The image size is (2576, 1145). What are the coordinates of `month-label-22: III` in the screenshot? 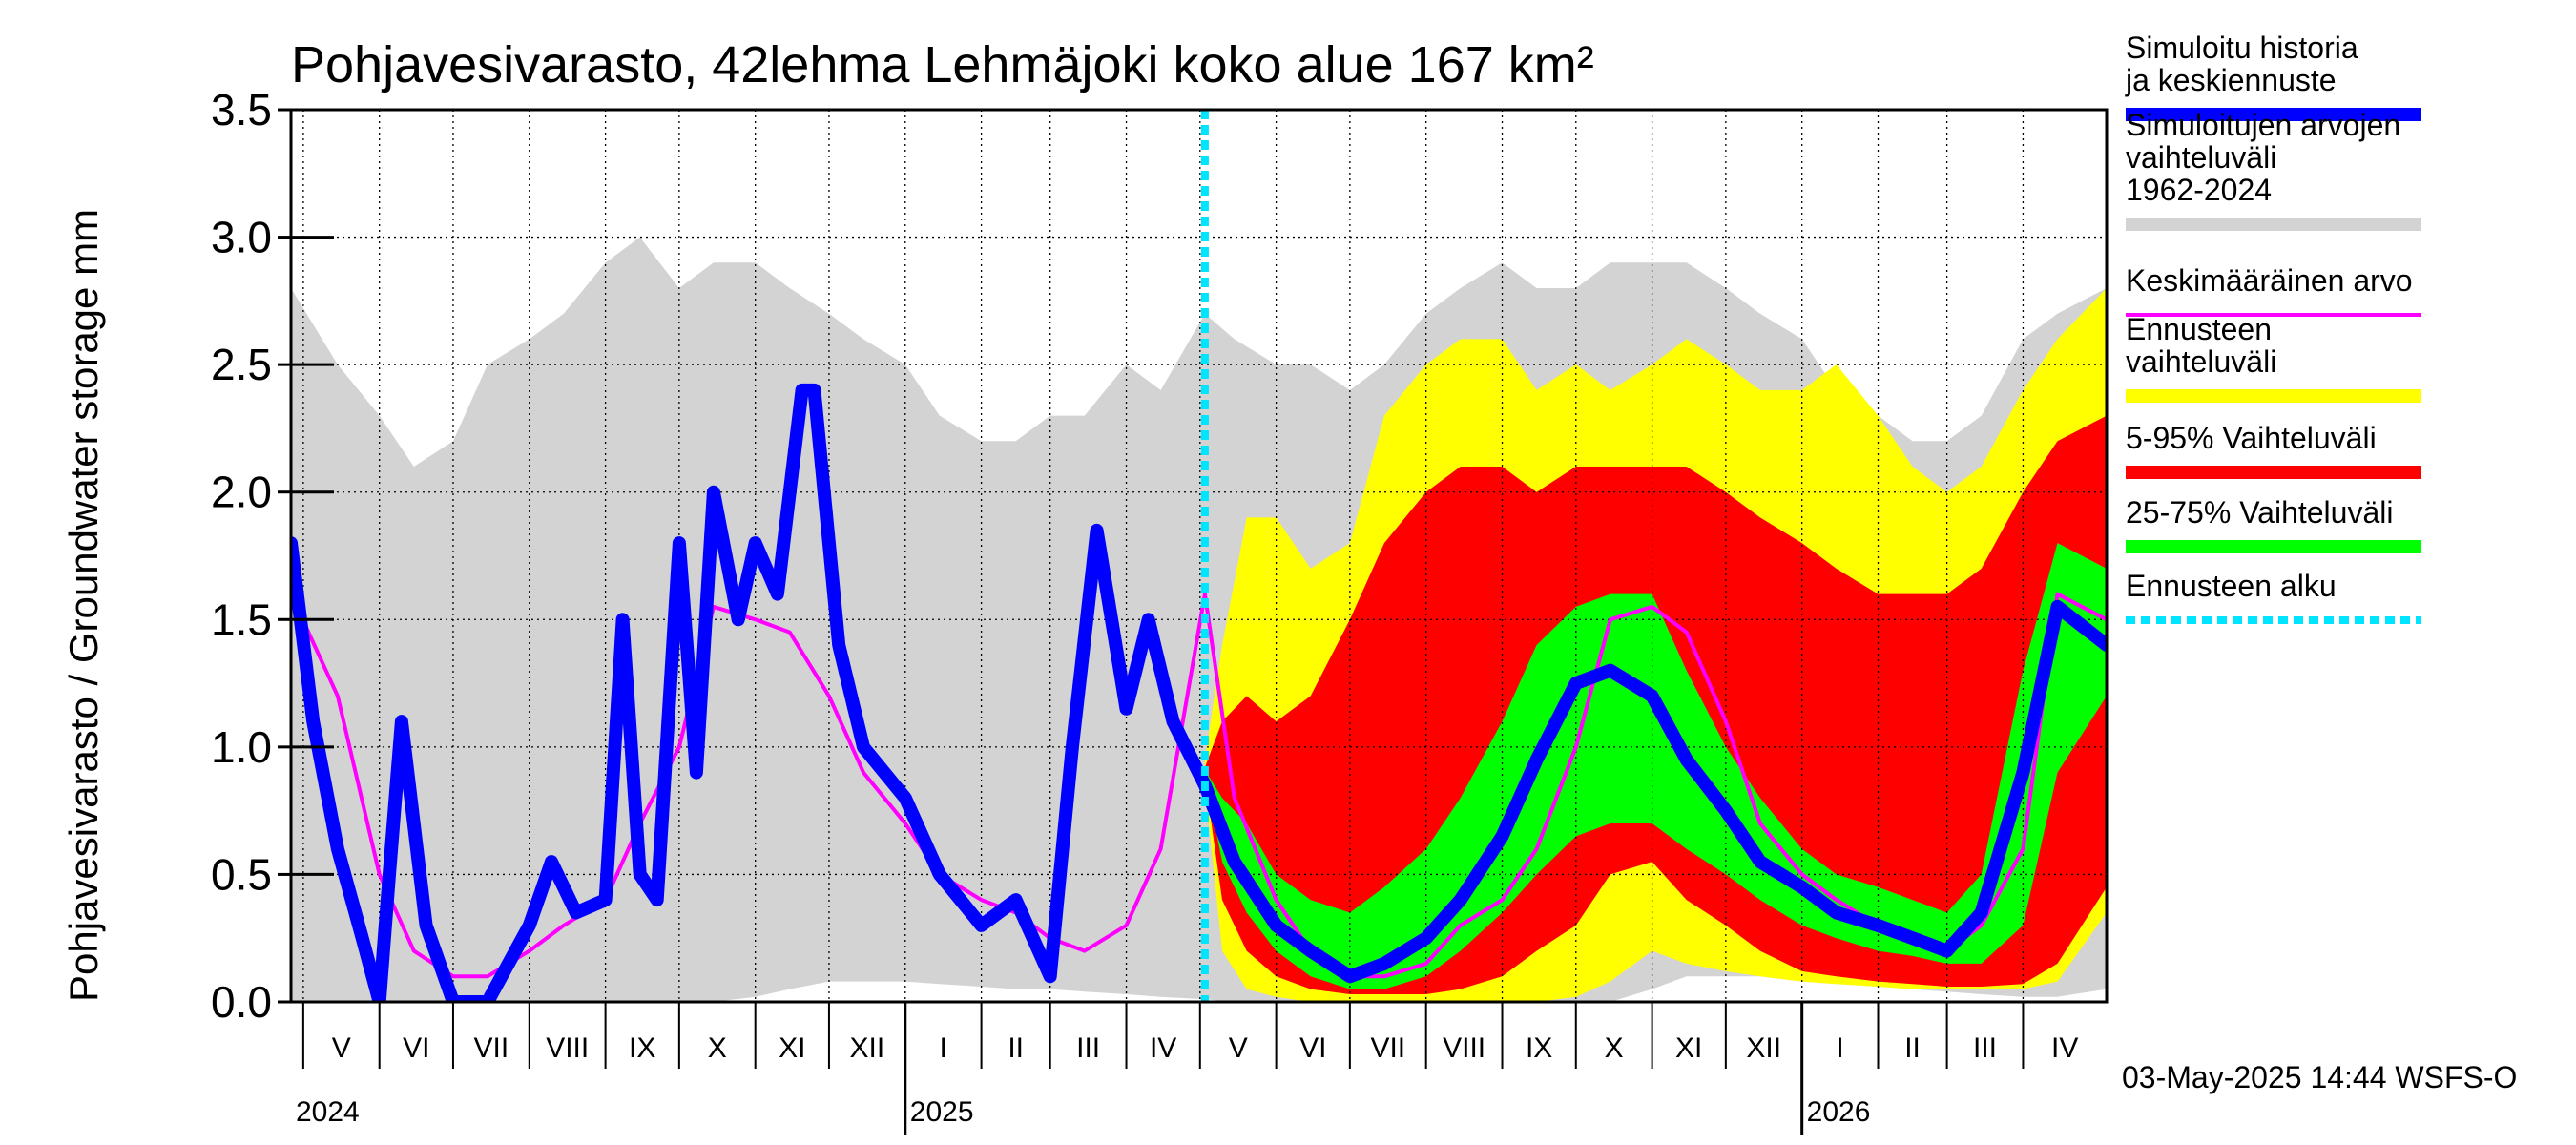 It's located at (1985, 1048).